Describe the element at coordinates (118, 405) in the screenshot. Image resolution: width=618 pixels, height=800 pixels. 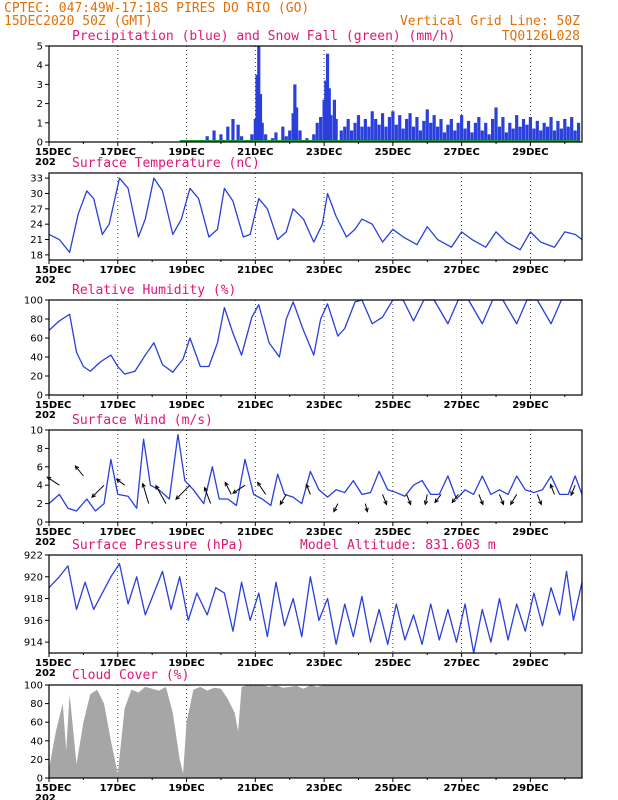
I see `rh-x-tick-label: 17DEC` at that location.